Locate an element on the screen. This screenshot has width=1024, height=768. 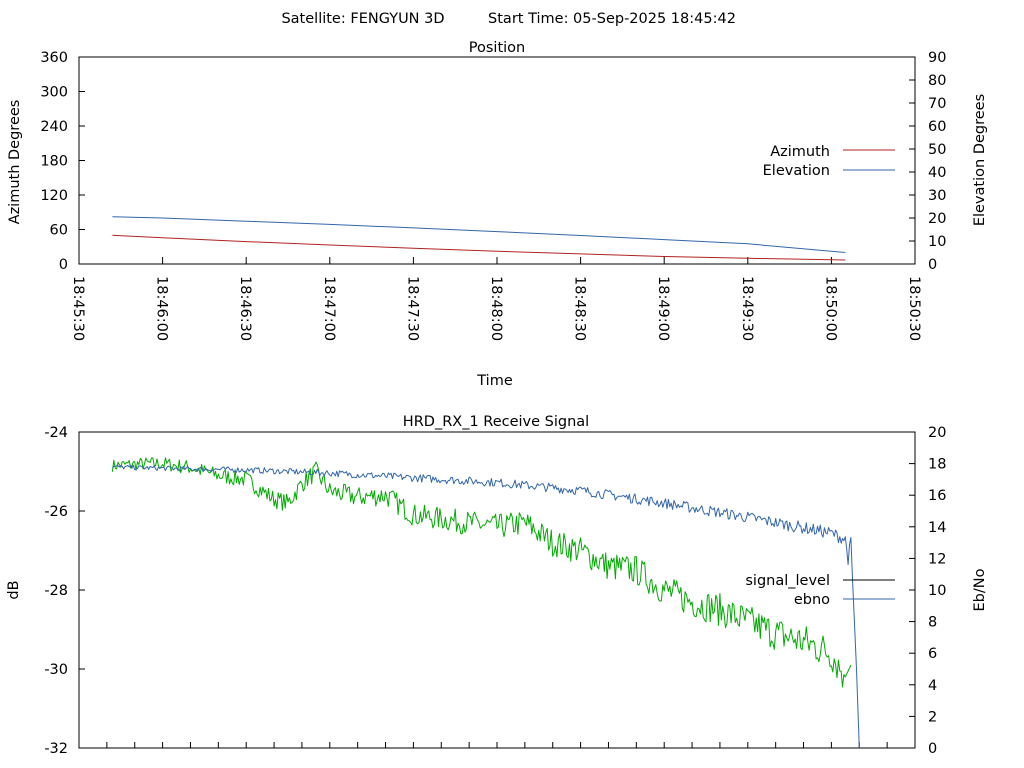
position-x-tick-label: 18:50:30 is located at coordinates (914, 308).